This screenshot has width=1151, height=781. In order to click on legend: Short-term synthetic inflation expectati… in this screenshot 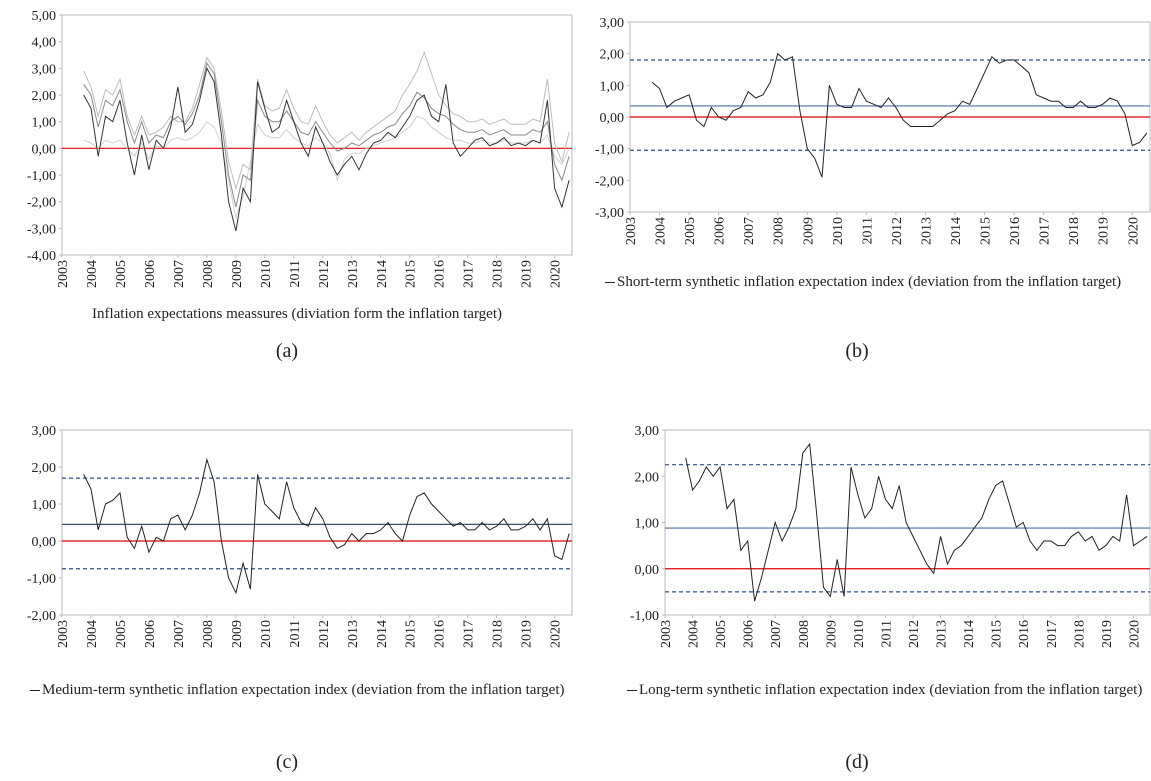, I will do `click(878, 282)`.